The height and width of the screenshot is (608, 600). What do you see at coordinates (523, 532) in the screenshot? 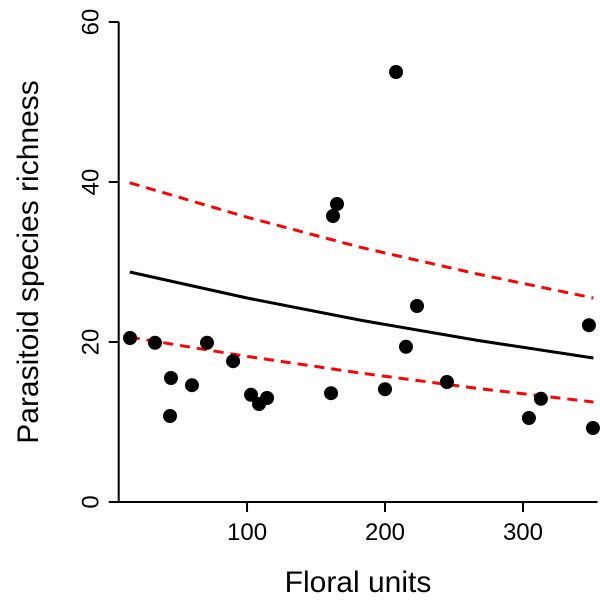
I see `x-tick-label: 300` at bounding box center [523, 532].